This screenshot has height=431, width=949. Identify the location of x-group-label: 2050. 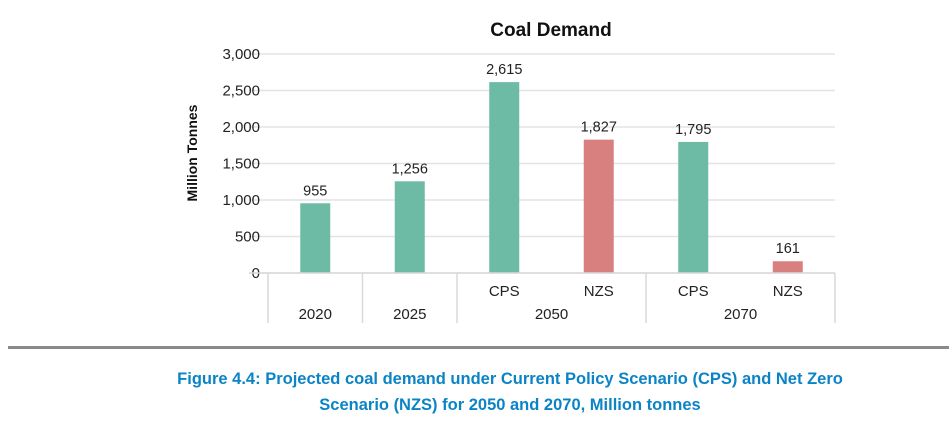
(551, 314).